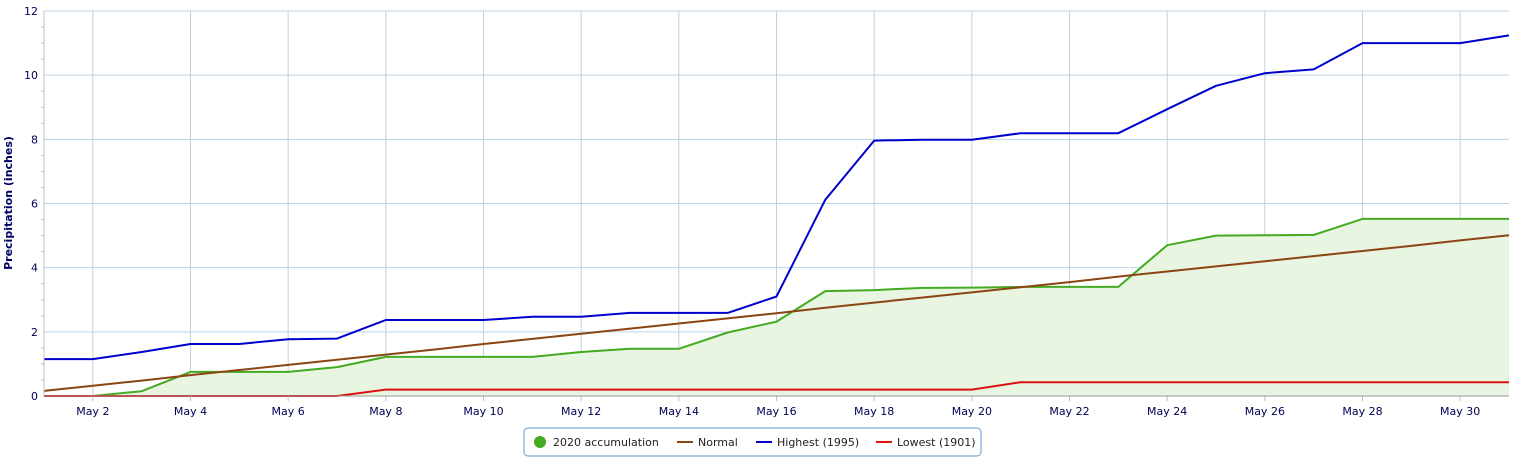  What do you see at coordinates (190, 411) in the screenshot?
I see `x-tick-label: May 4` at bounding box center [190, 411].